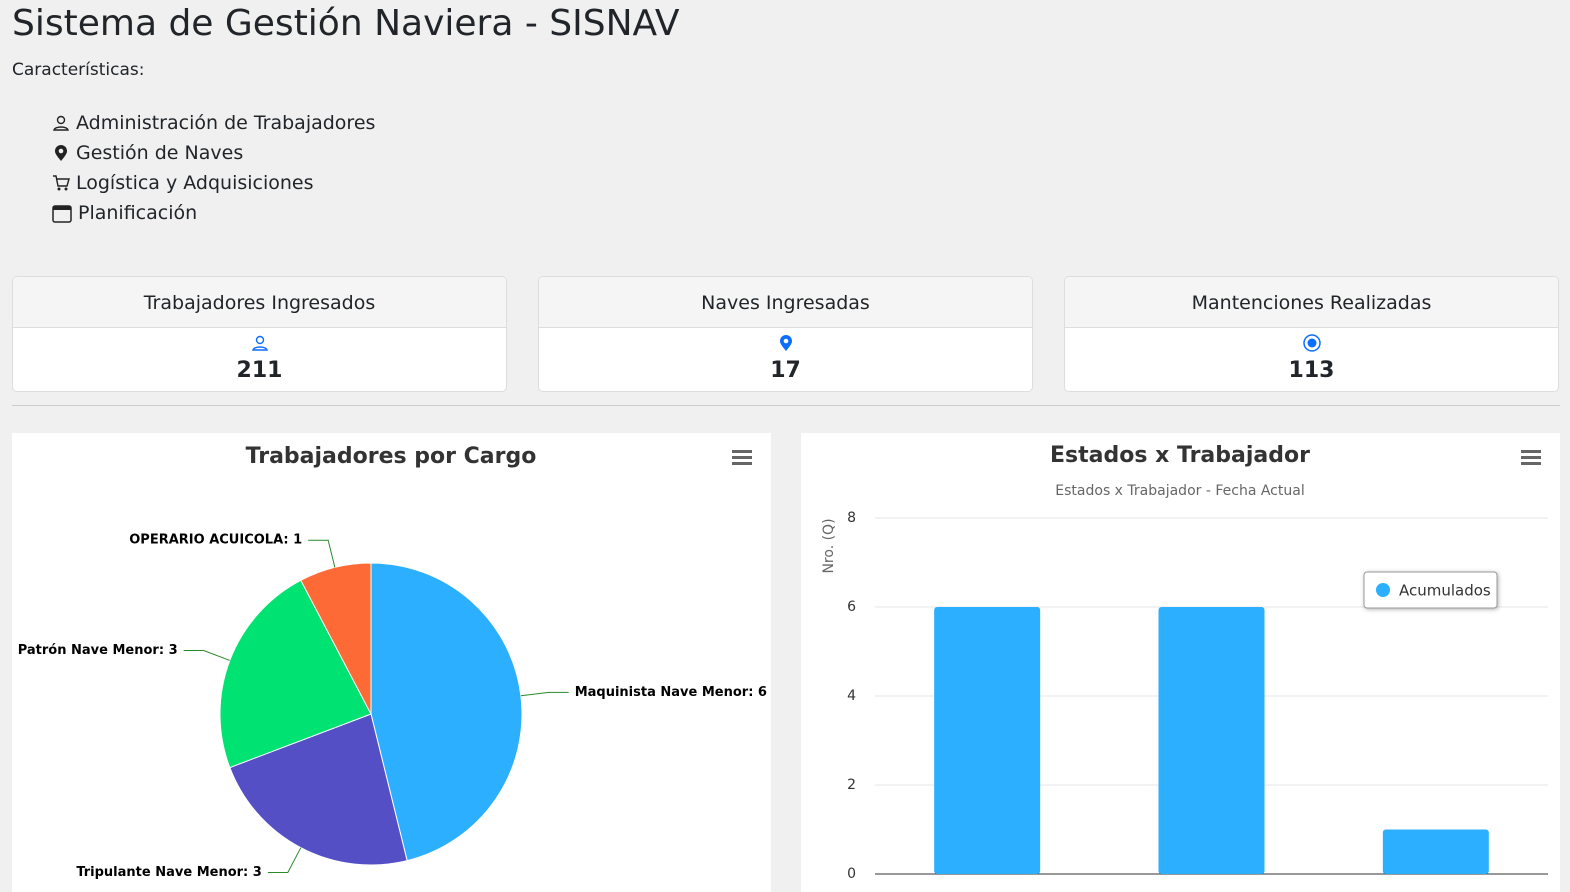 This screenshot has height=892, width=1570. I want to click on stat-card: Naves Ingresadas 17, so click(785, 334).